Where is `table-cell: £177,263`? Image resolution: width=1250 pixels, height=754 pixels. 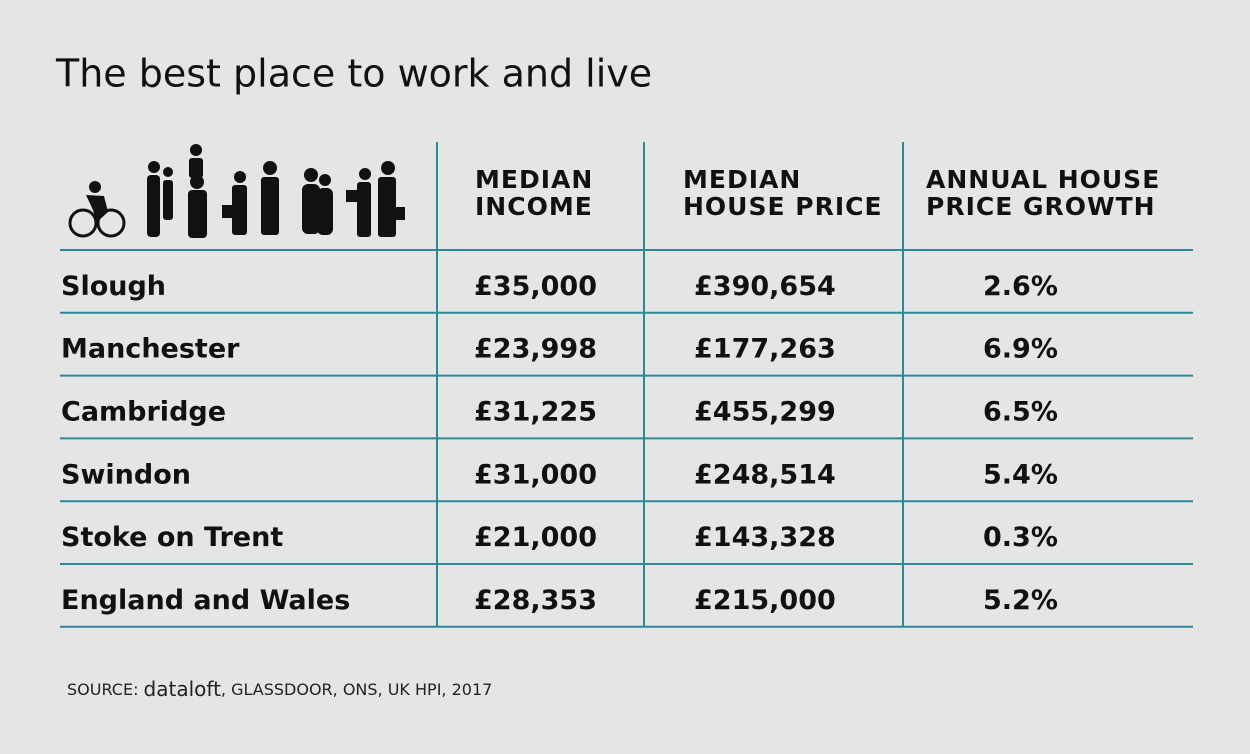 table-cell: £177,263 is located at coordinates (765, 349).